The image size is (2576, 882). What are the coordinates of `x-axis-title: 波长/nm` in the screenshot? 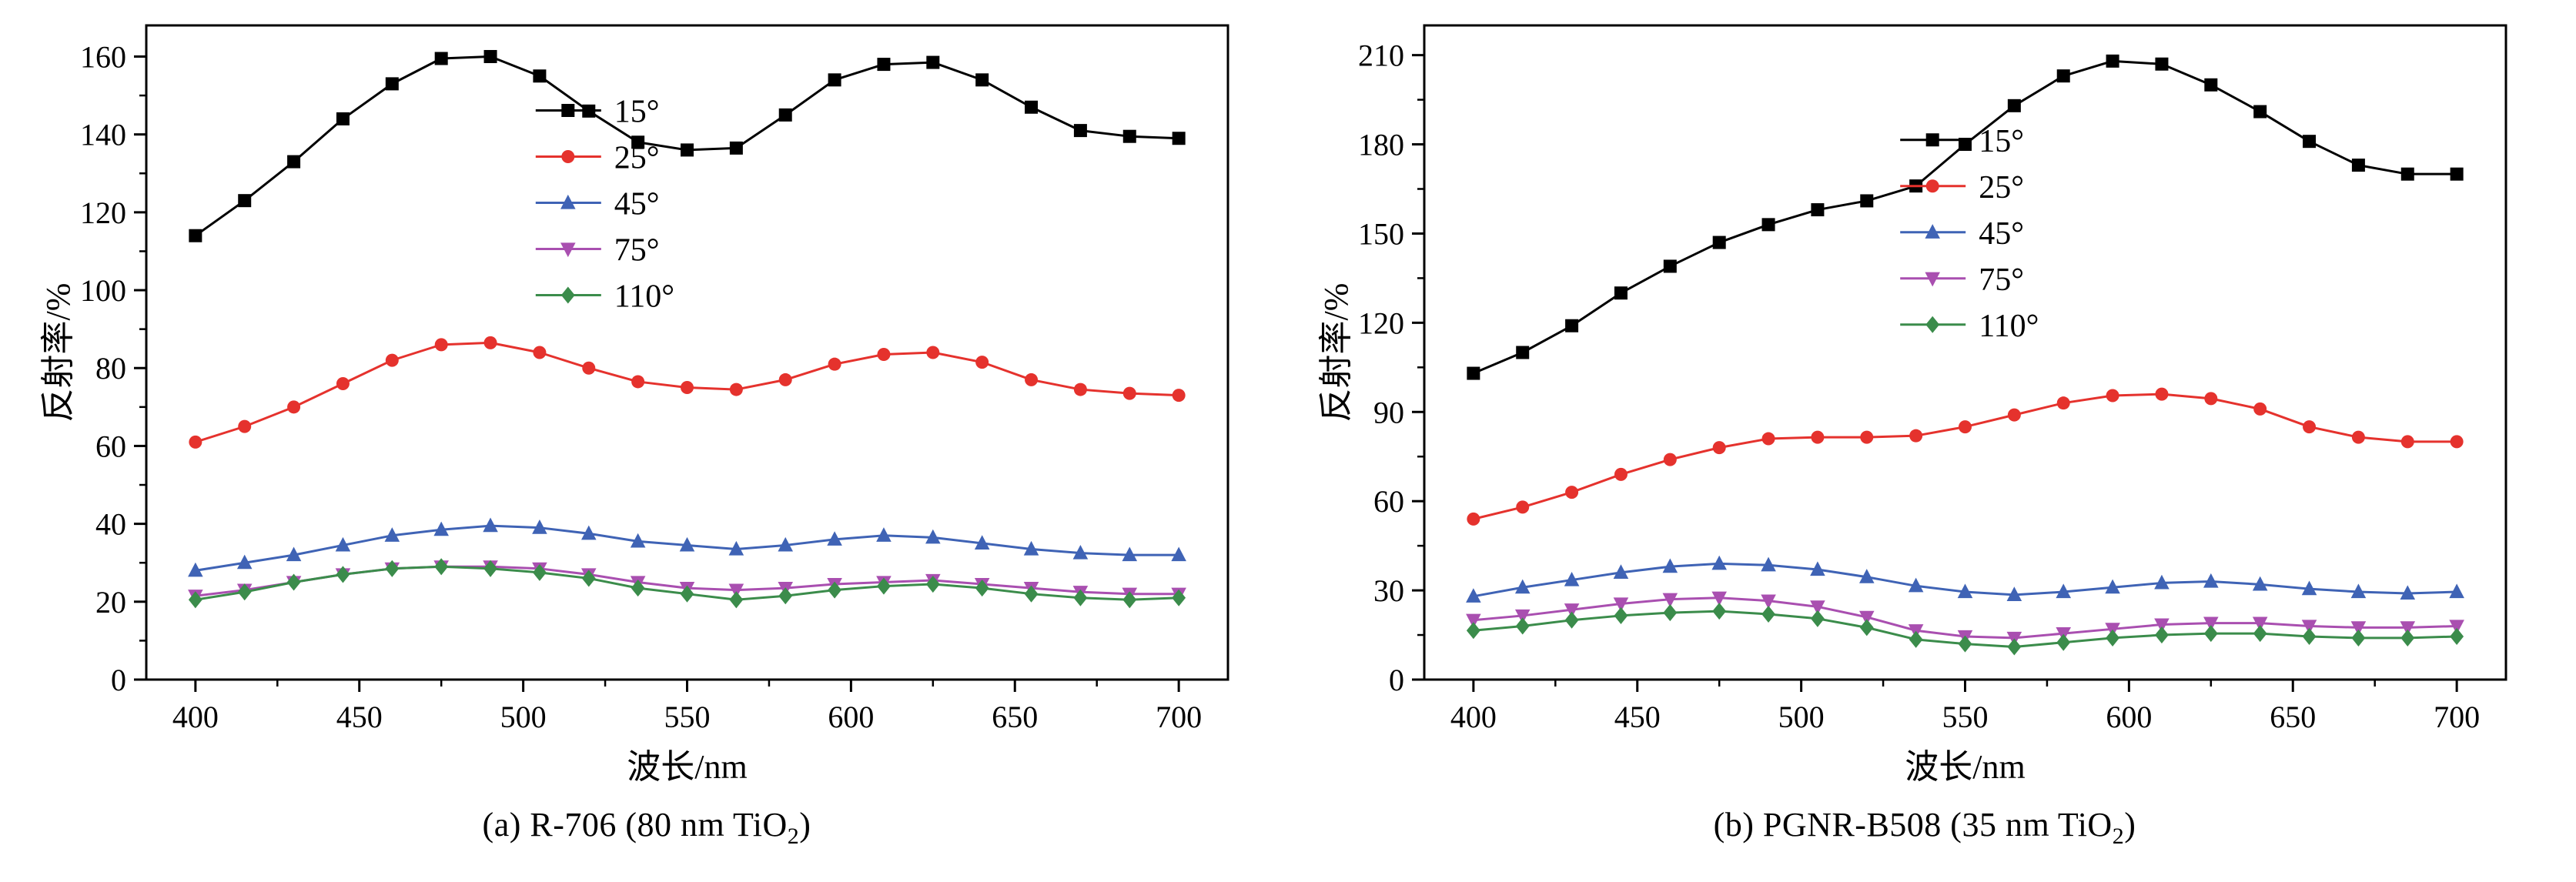 It's located at (687, 767).